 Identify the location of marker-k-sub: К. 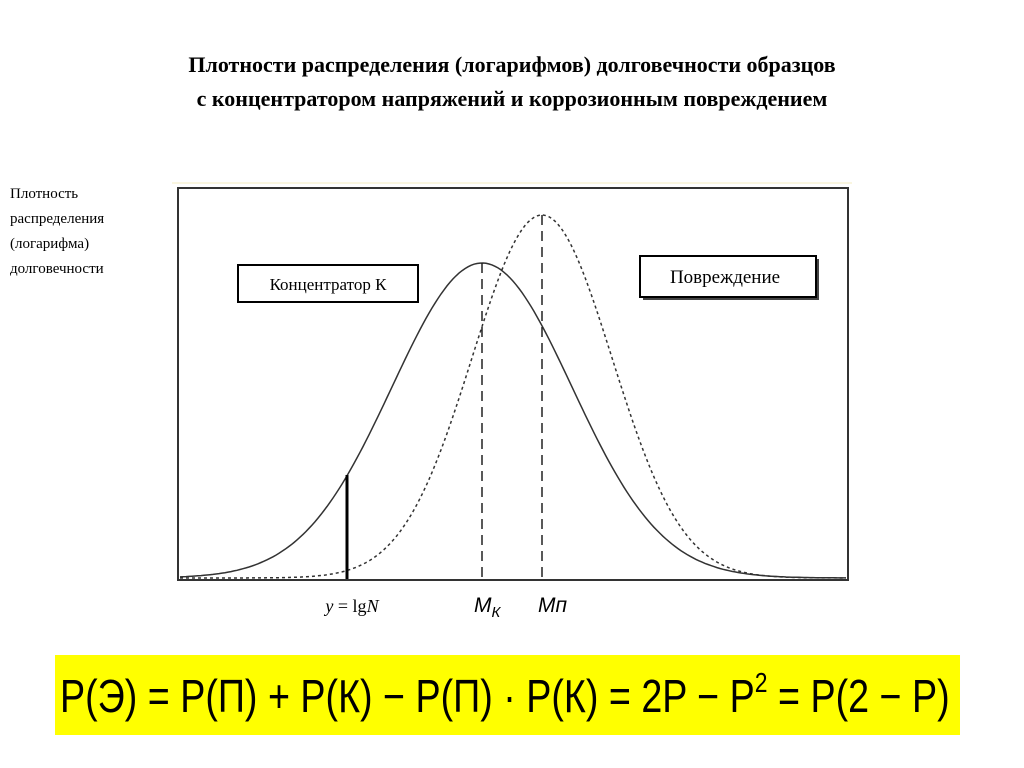
(497, 612).